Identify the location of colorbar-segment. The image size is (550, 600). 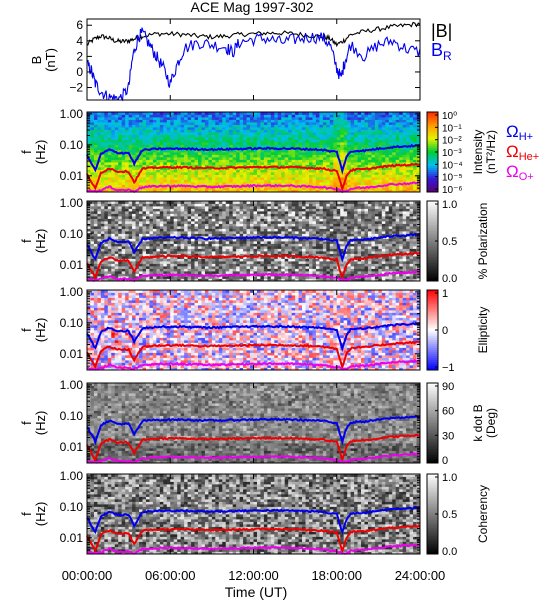
(432, 165).